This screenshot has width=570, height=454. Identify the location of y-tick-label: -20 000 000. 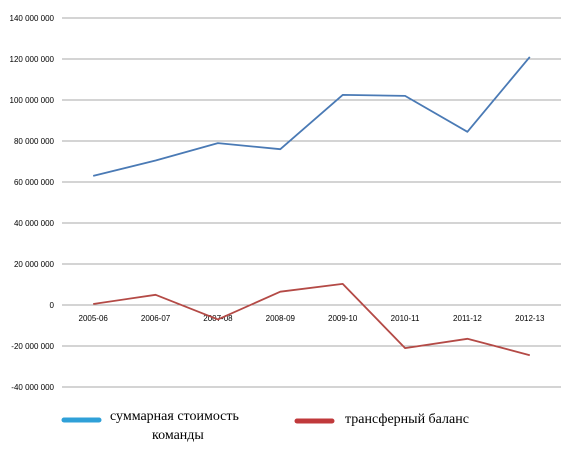
(32, 346).